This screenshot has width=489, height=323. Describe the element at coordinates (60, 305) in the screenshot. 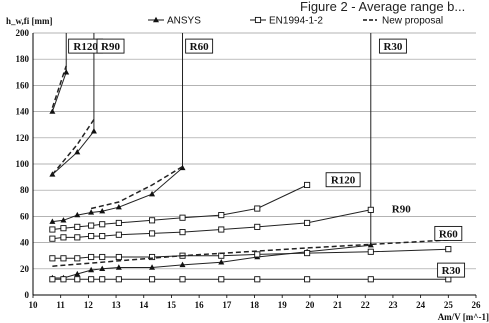

I see `x-tick-label: 11` at that location.